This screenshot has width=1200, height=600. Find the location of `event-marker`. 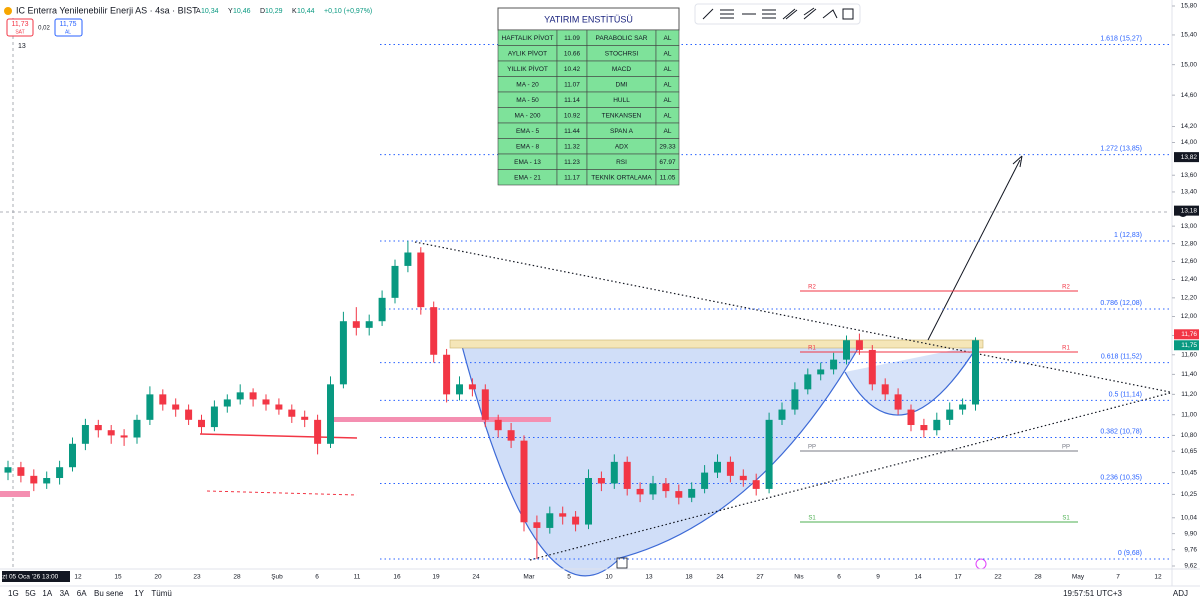

event-marker is located at coordinates (981, 564).